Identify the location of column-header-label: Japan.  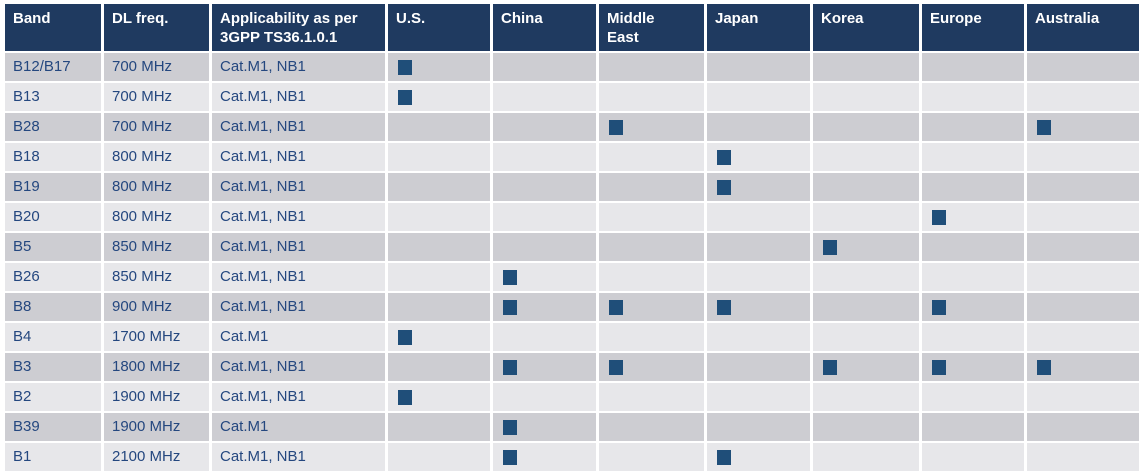
(737, 18).